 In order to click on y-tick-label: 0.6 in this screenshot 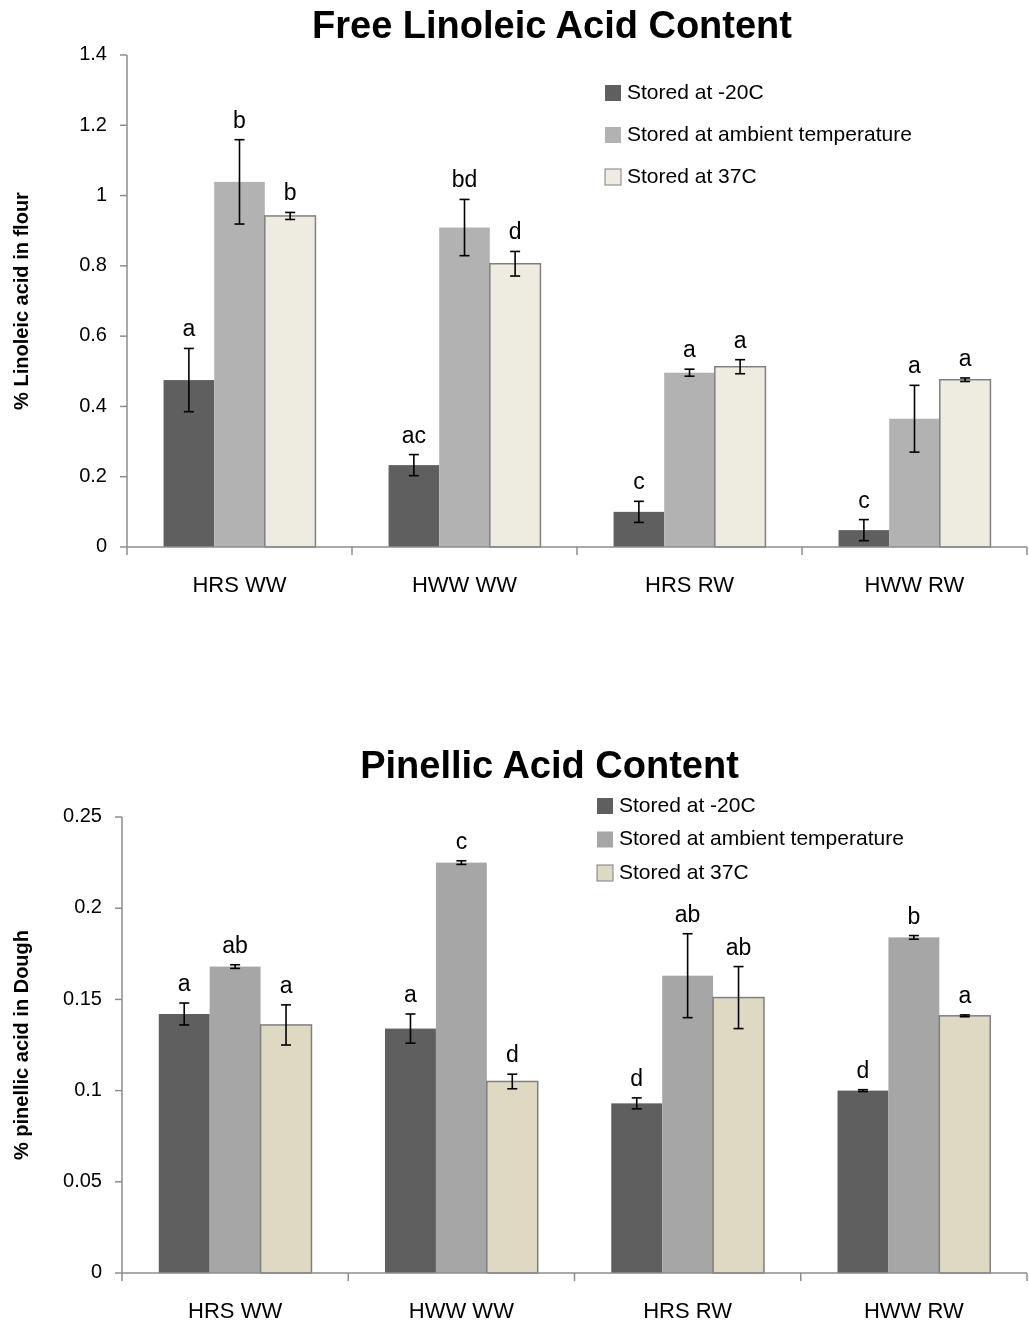, I will do `click(93, 334)`.